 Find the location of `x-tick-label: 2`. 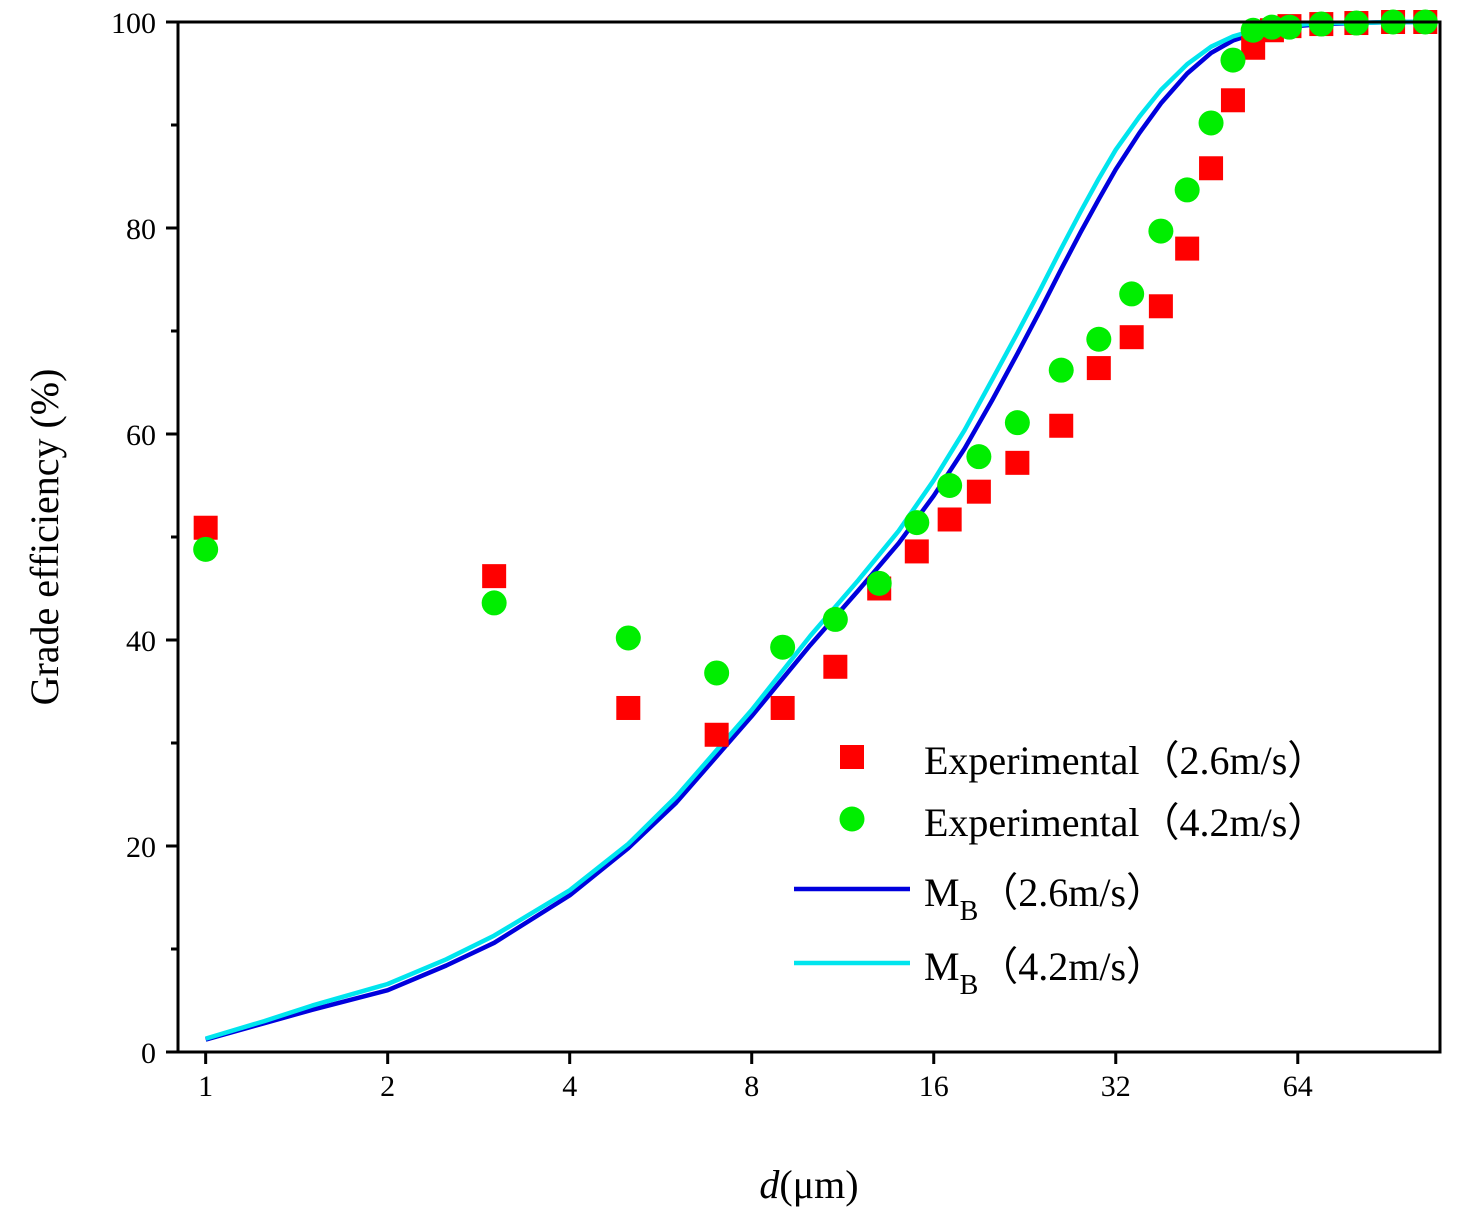

x-tick-label: 2 is located at coordinates (387, 1086).